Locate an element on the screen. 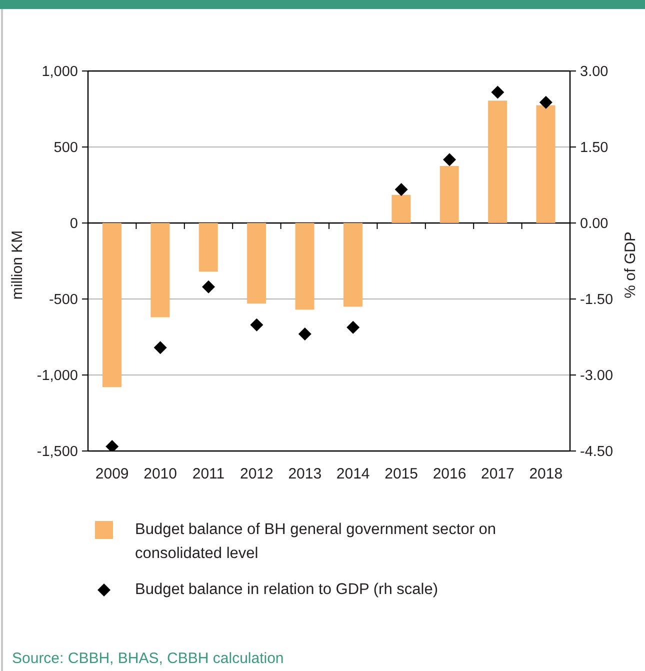 Image resolution: width=645 pixels, height=671 pixels. y-tick-label: 0 is located at coordinates (74, 224).